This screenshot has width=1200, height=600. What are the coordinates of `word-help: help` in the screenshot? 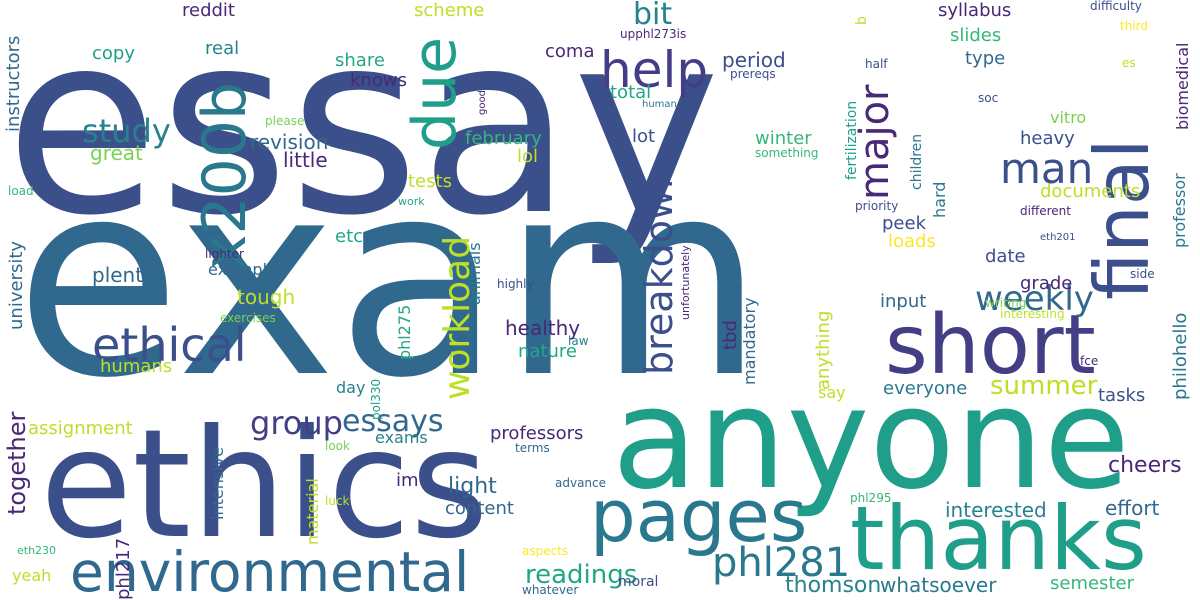 It's located at (654, 70).